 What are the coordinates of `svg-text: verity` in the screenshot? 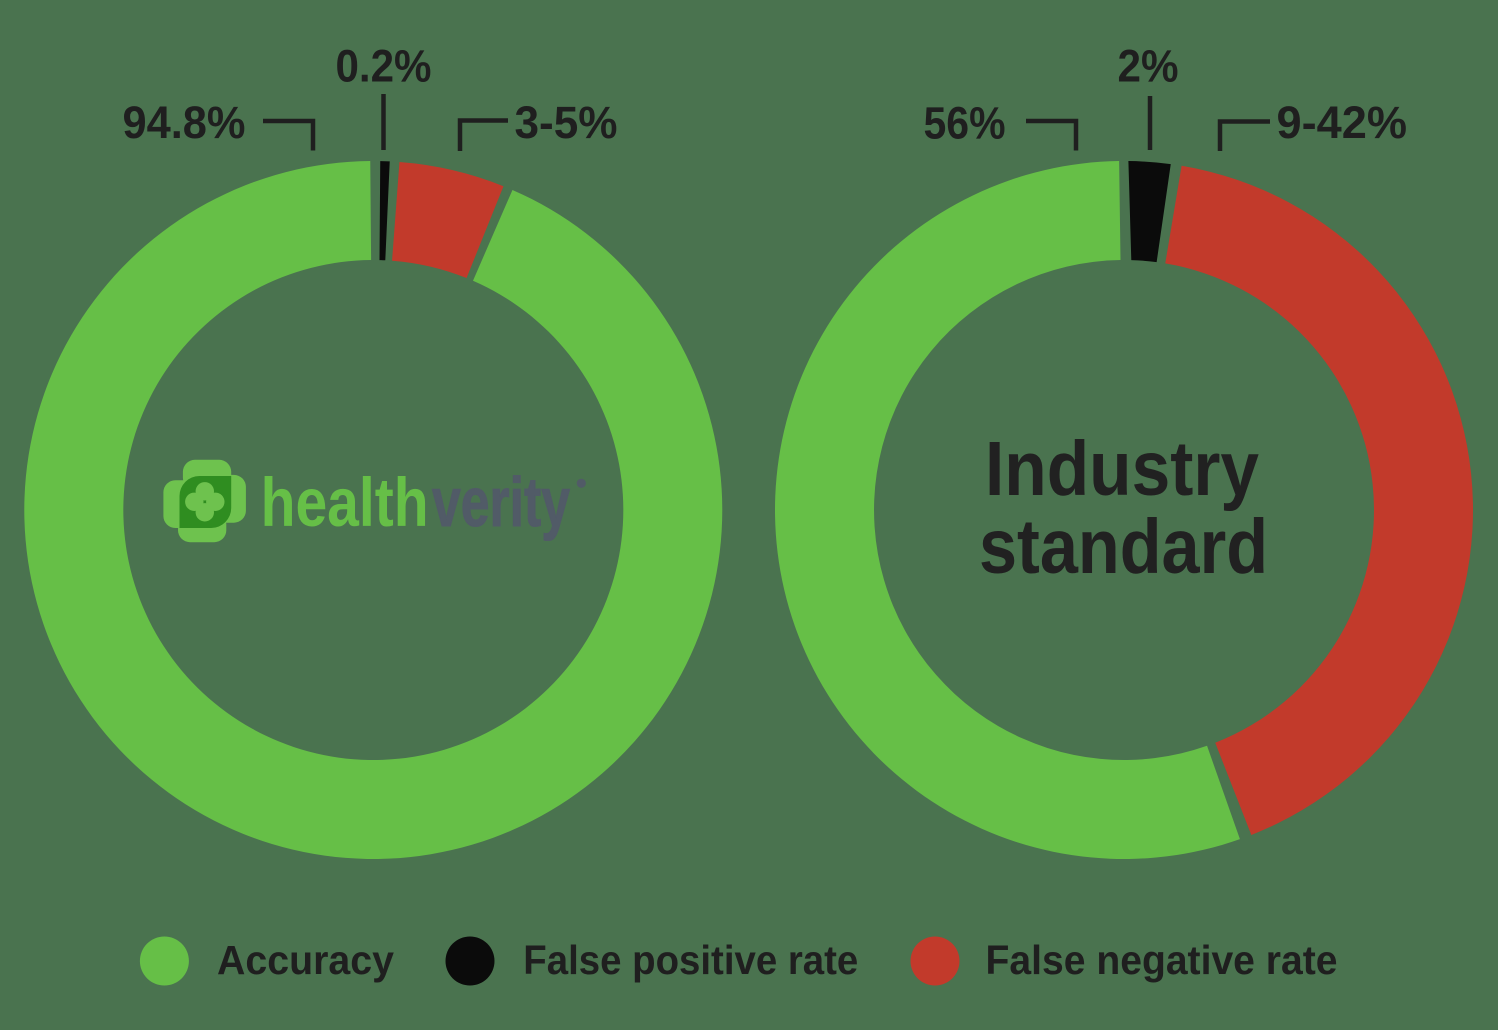 It's located at (501, 502).